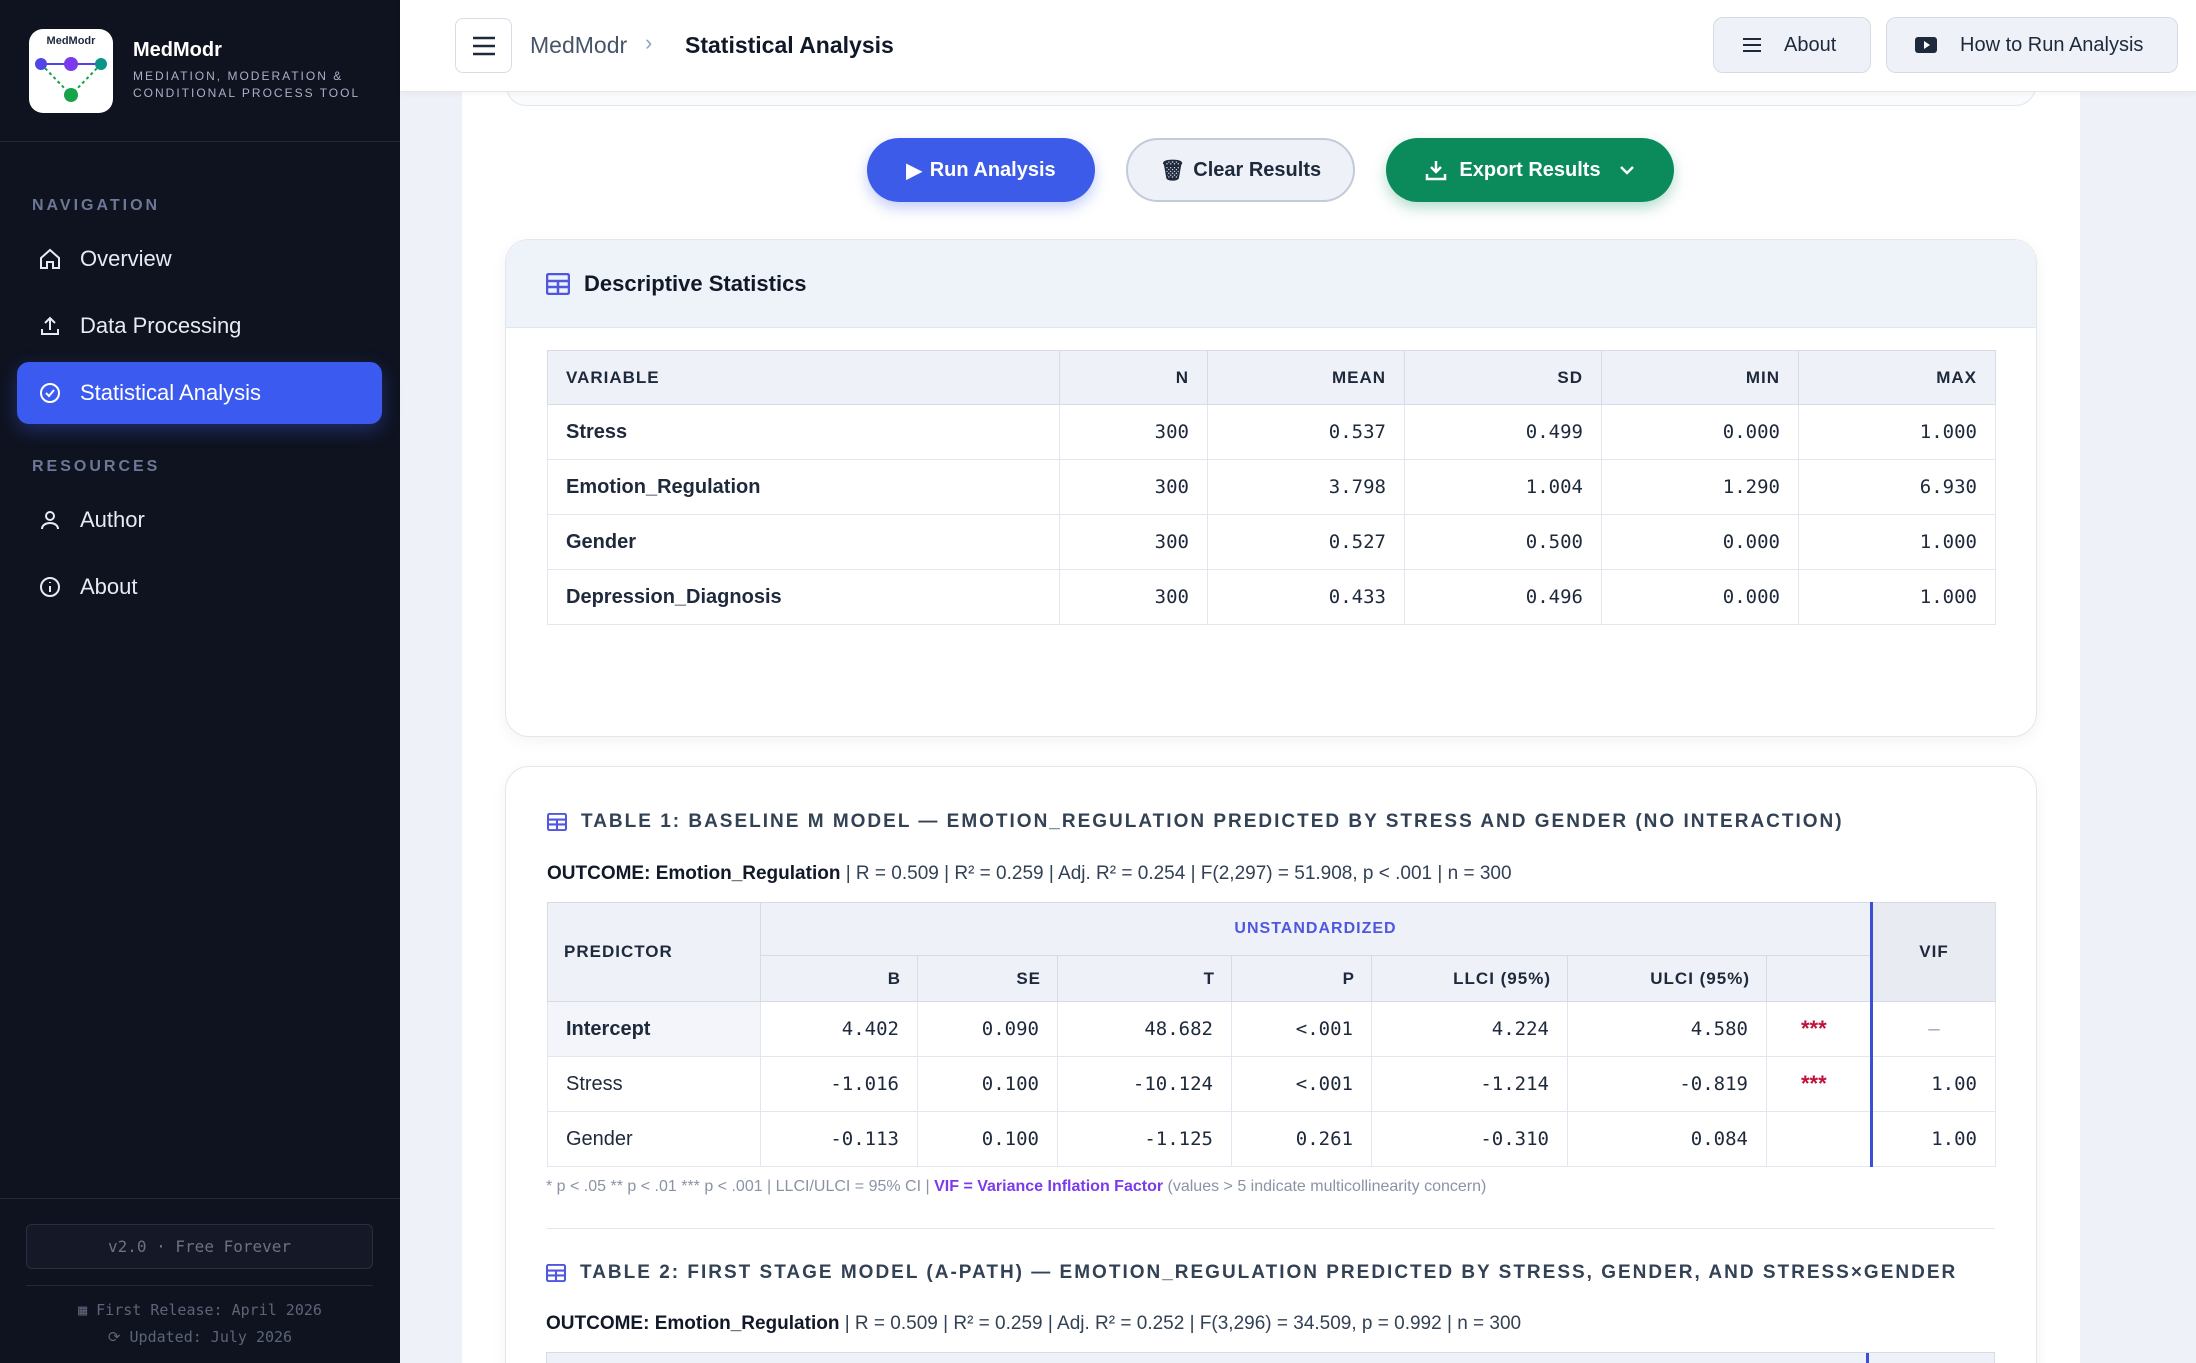 The image size is (2196, 1363). What do you see at coordinates (1503, 432) in the screenshot?
I see `table-cell: 0.499` at bounding box center [1503, 432].